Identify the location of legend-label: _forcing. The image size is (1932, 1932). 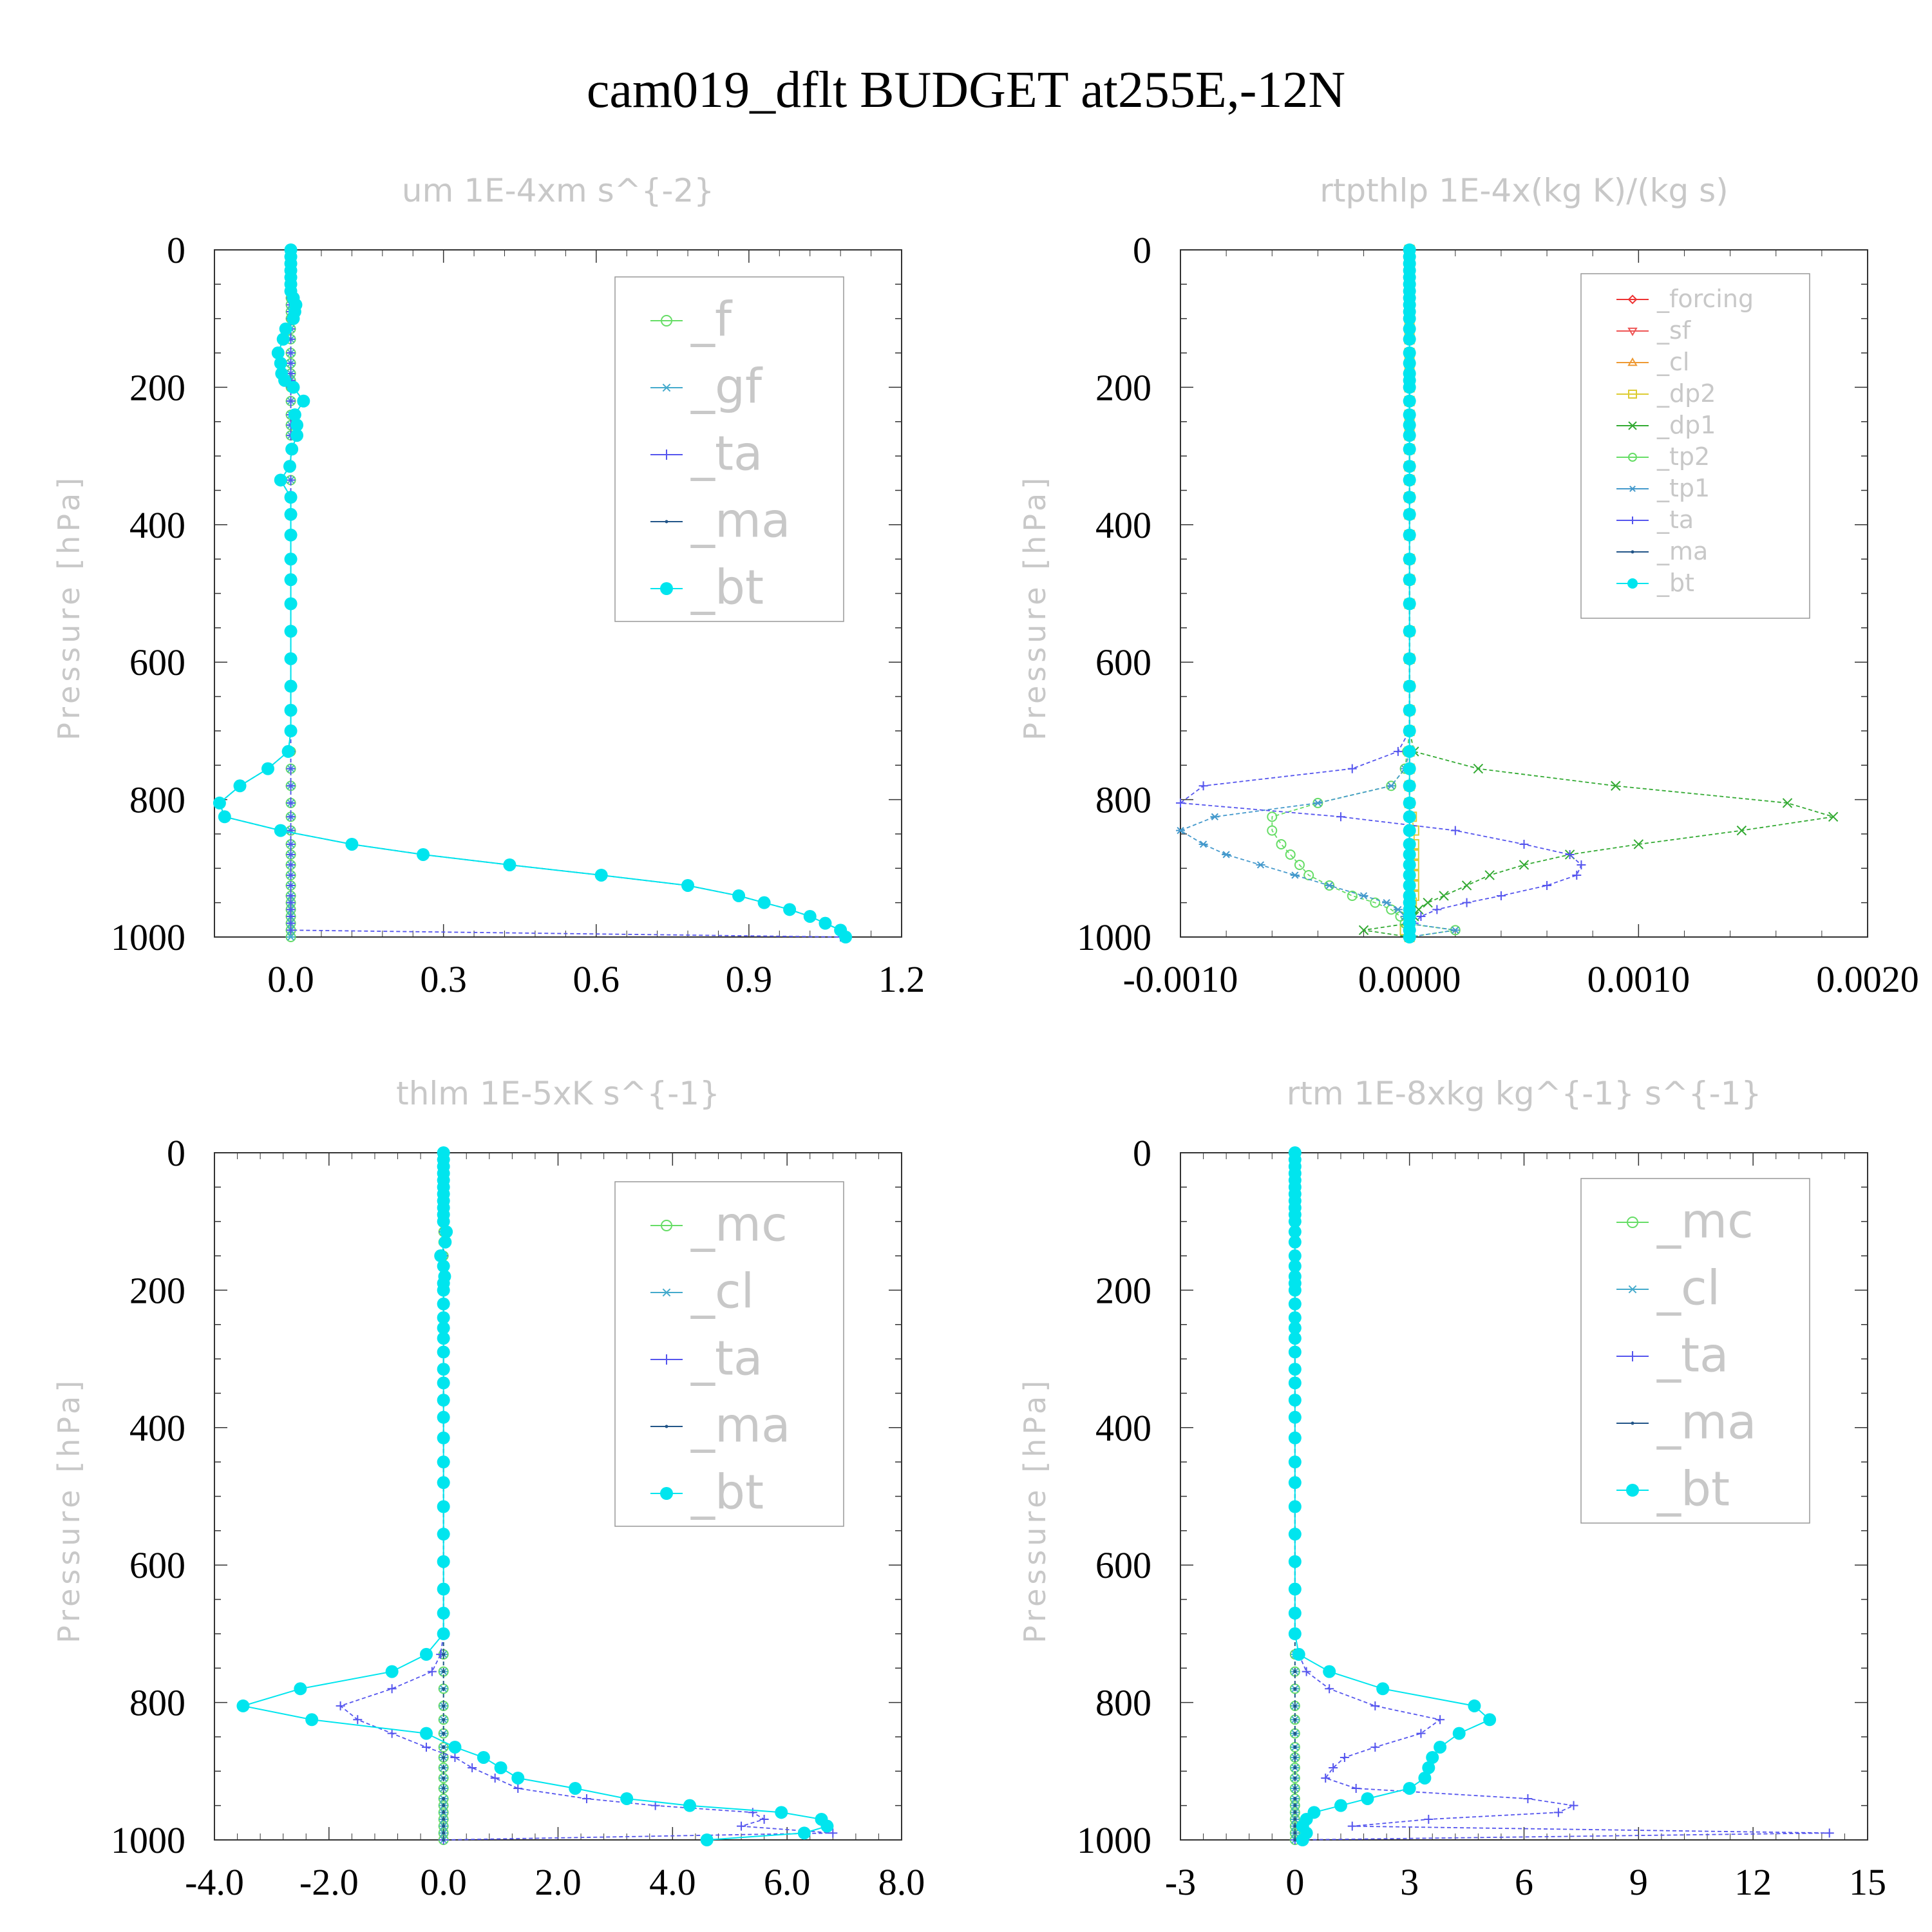
(1705, 299).